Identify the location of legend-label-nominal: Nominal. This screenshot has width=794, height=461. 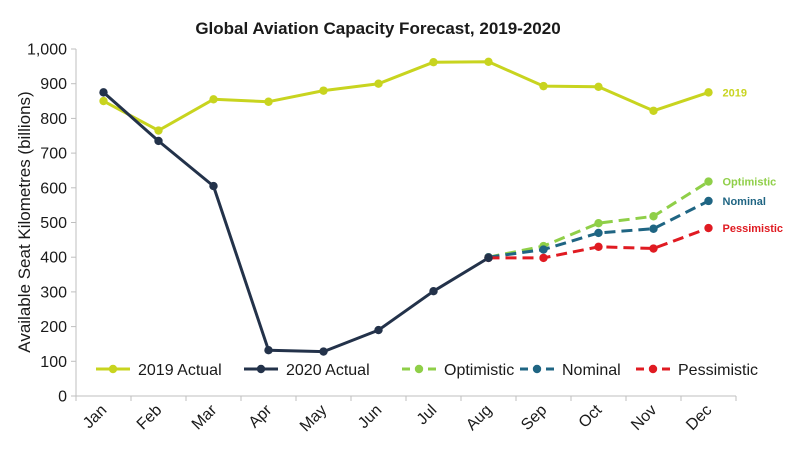
(591, 370).